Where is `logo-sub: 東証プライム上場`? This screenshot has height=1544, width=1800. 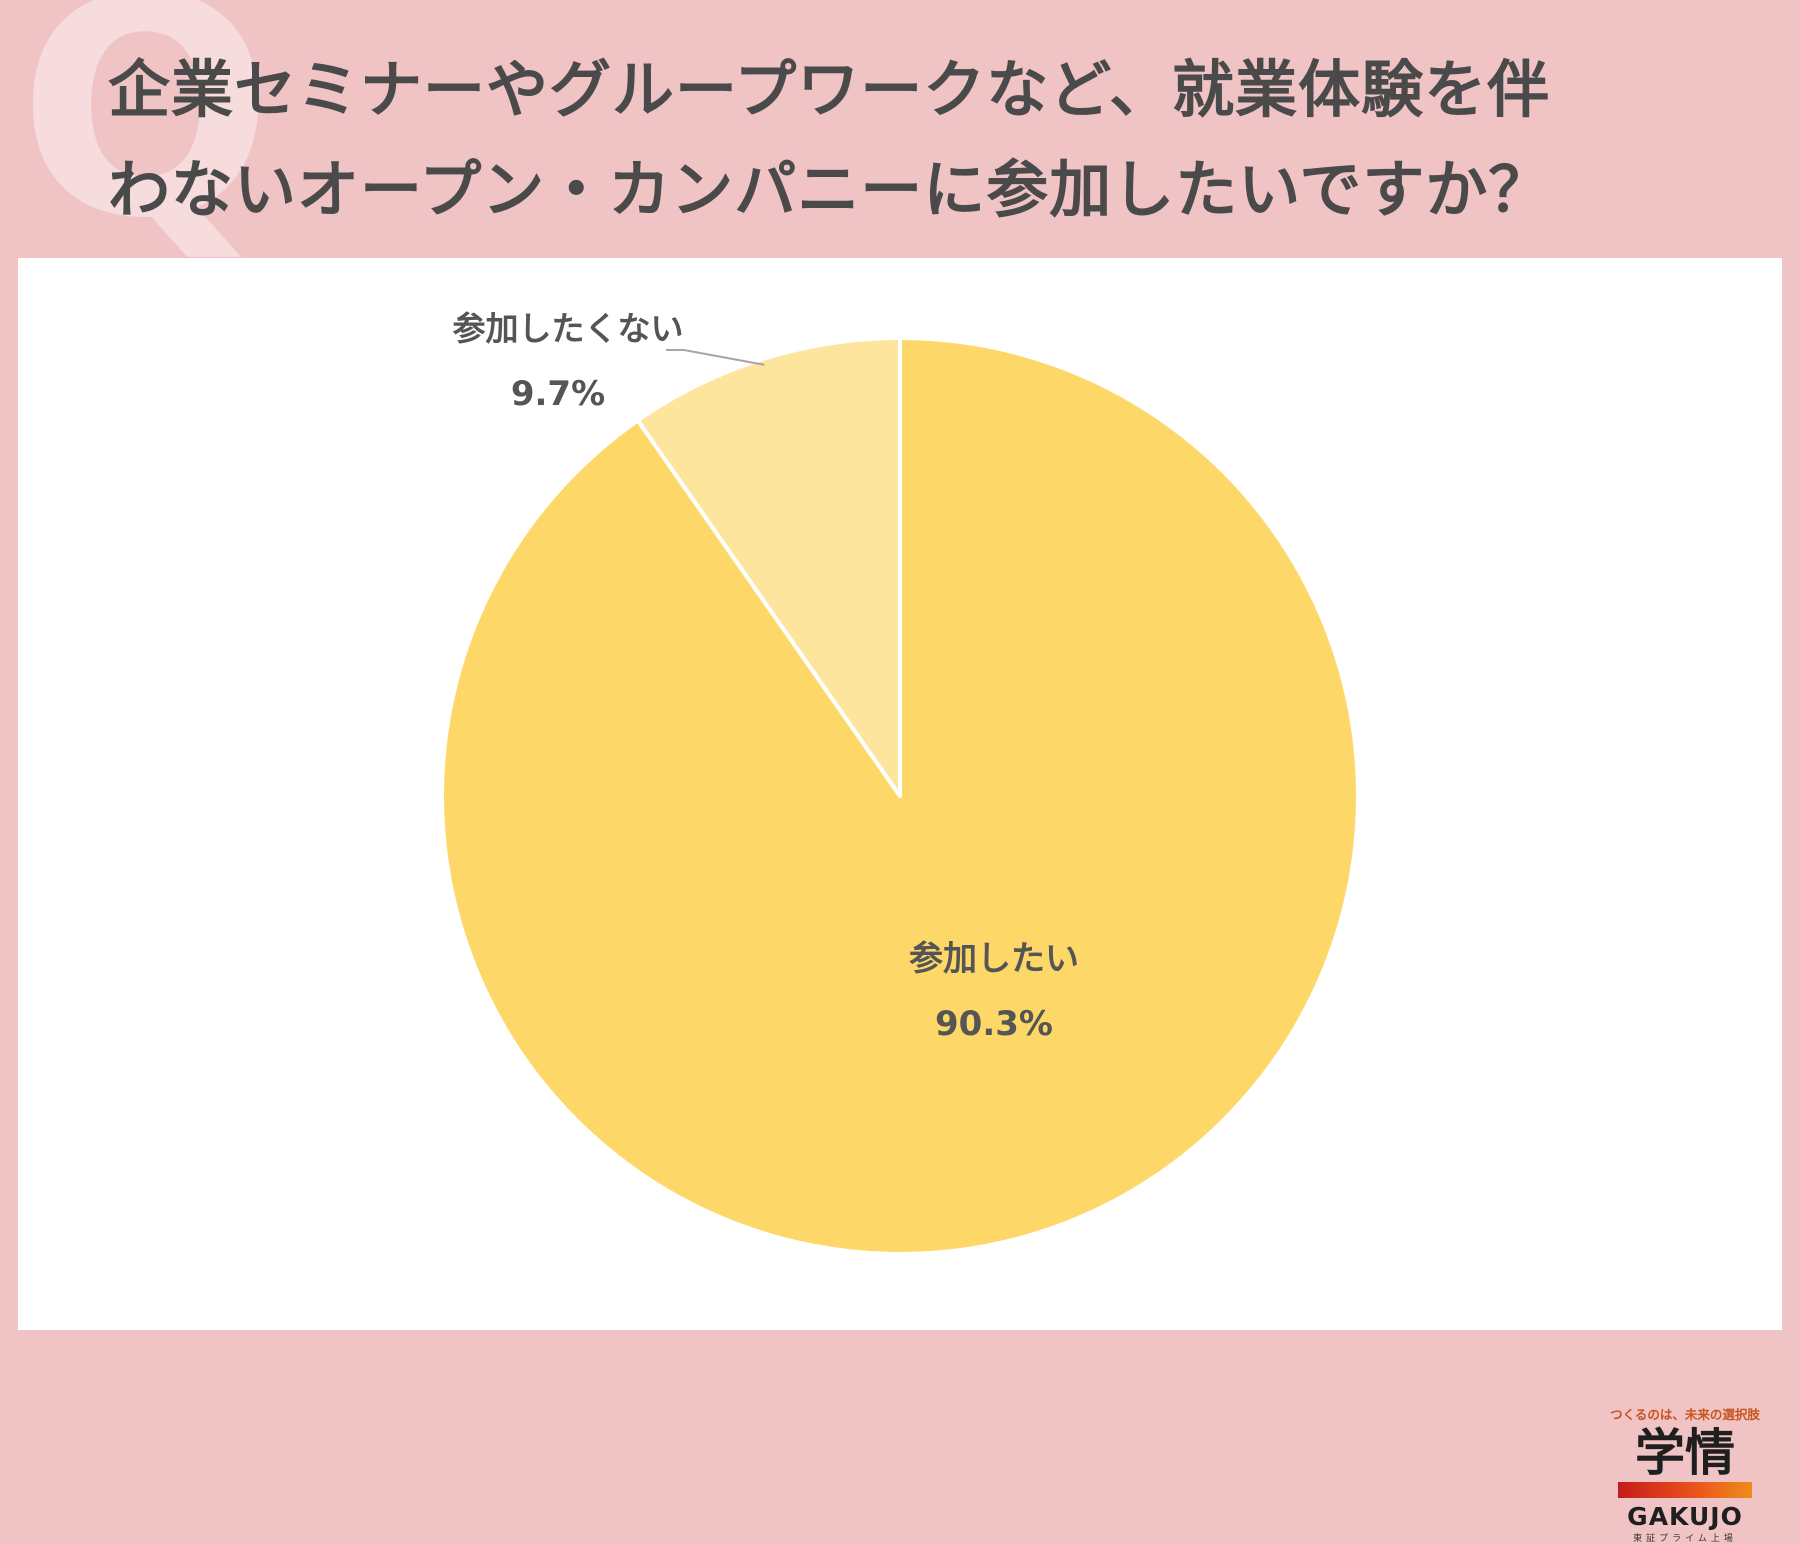 logo-sub: 東証プライム上場 is located at coordinates (1685, 1538).